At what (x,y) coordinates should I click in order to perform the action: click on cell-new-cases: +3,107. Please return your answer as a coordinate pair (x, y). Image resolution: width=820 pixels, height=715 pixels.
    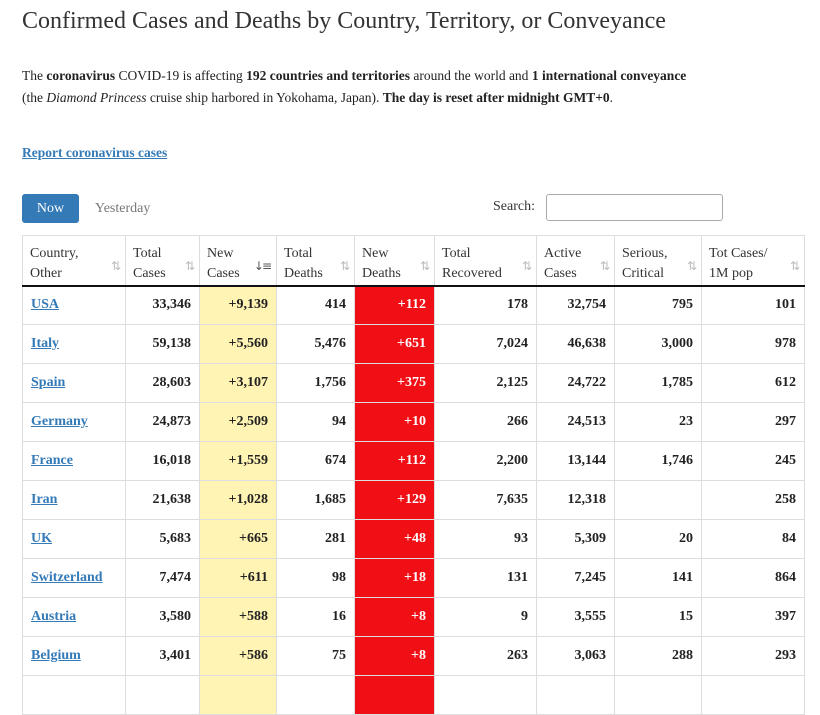
    Looking at the image, I should click on (238, 383).